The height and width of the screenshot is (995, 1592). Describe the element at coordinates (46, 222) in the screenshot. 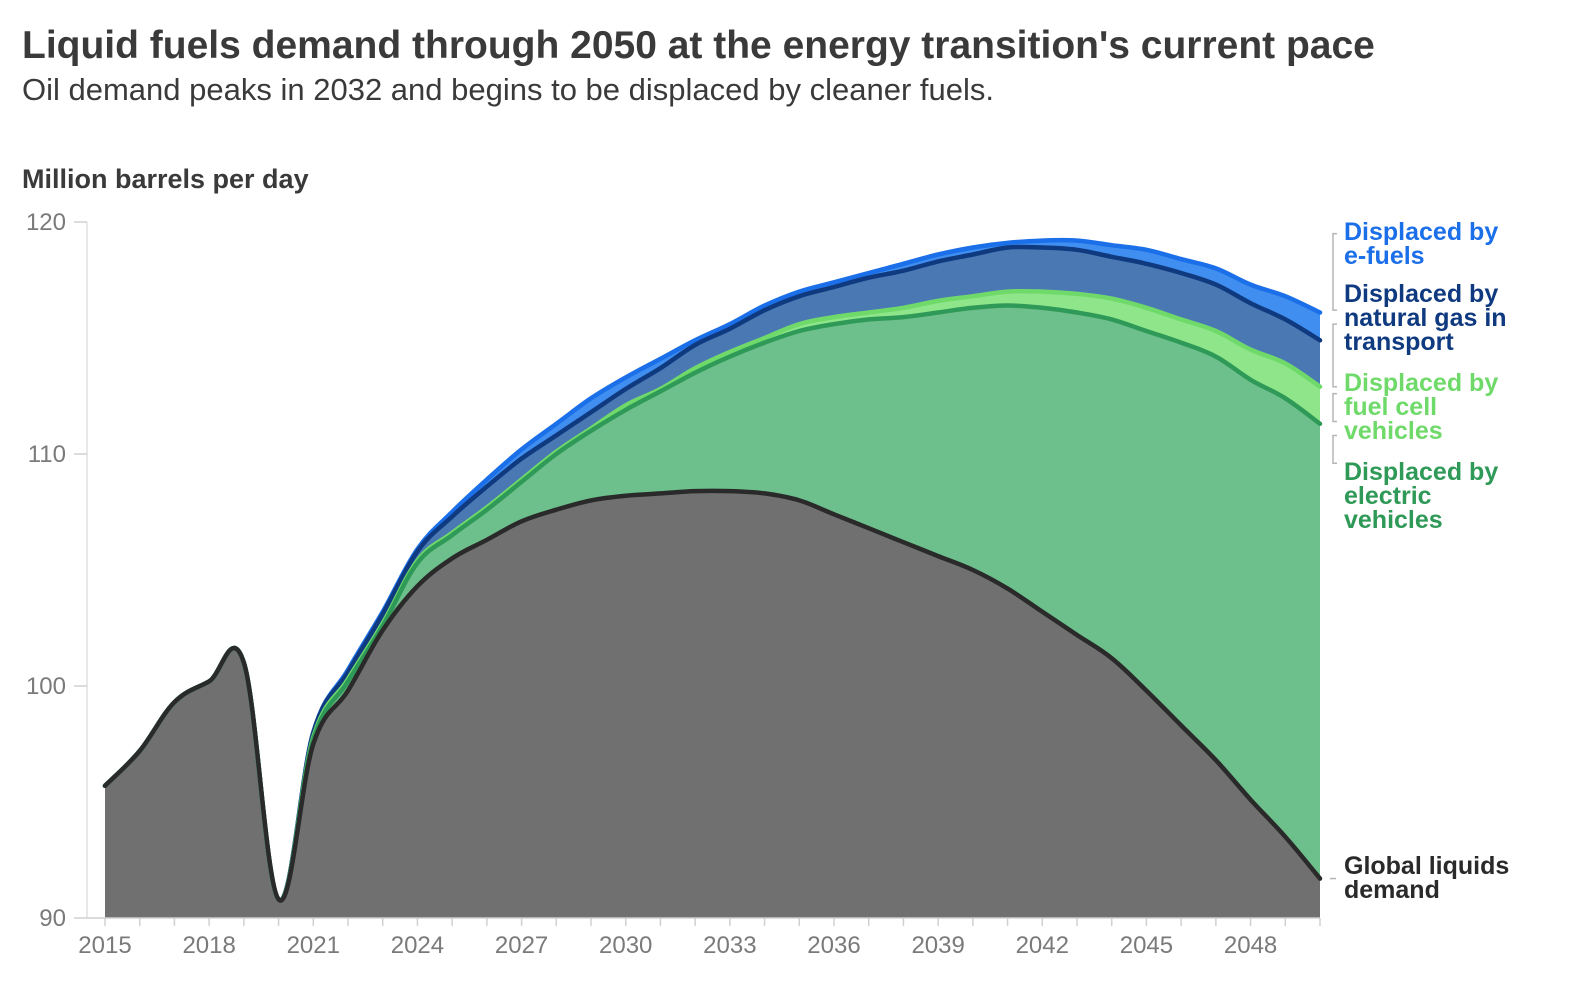

I see `y-tick-label: 120` at that location.